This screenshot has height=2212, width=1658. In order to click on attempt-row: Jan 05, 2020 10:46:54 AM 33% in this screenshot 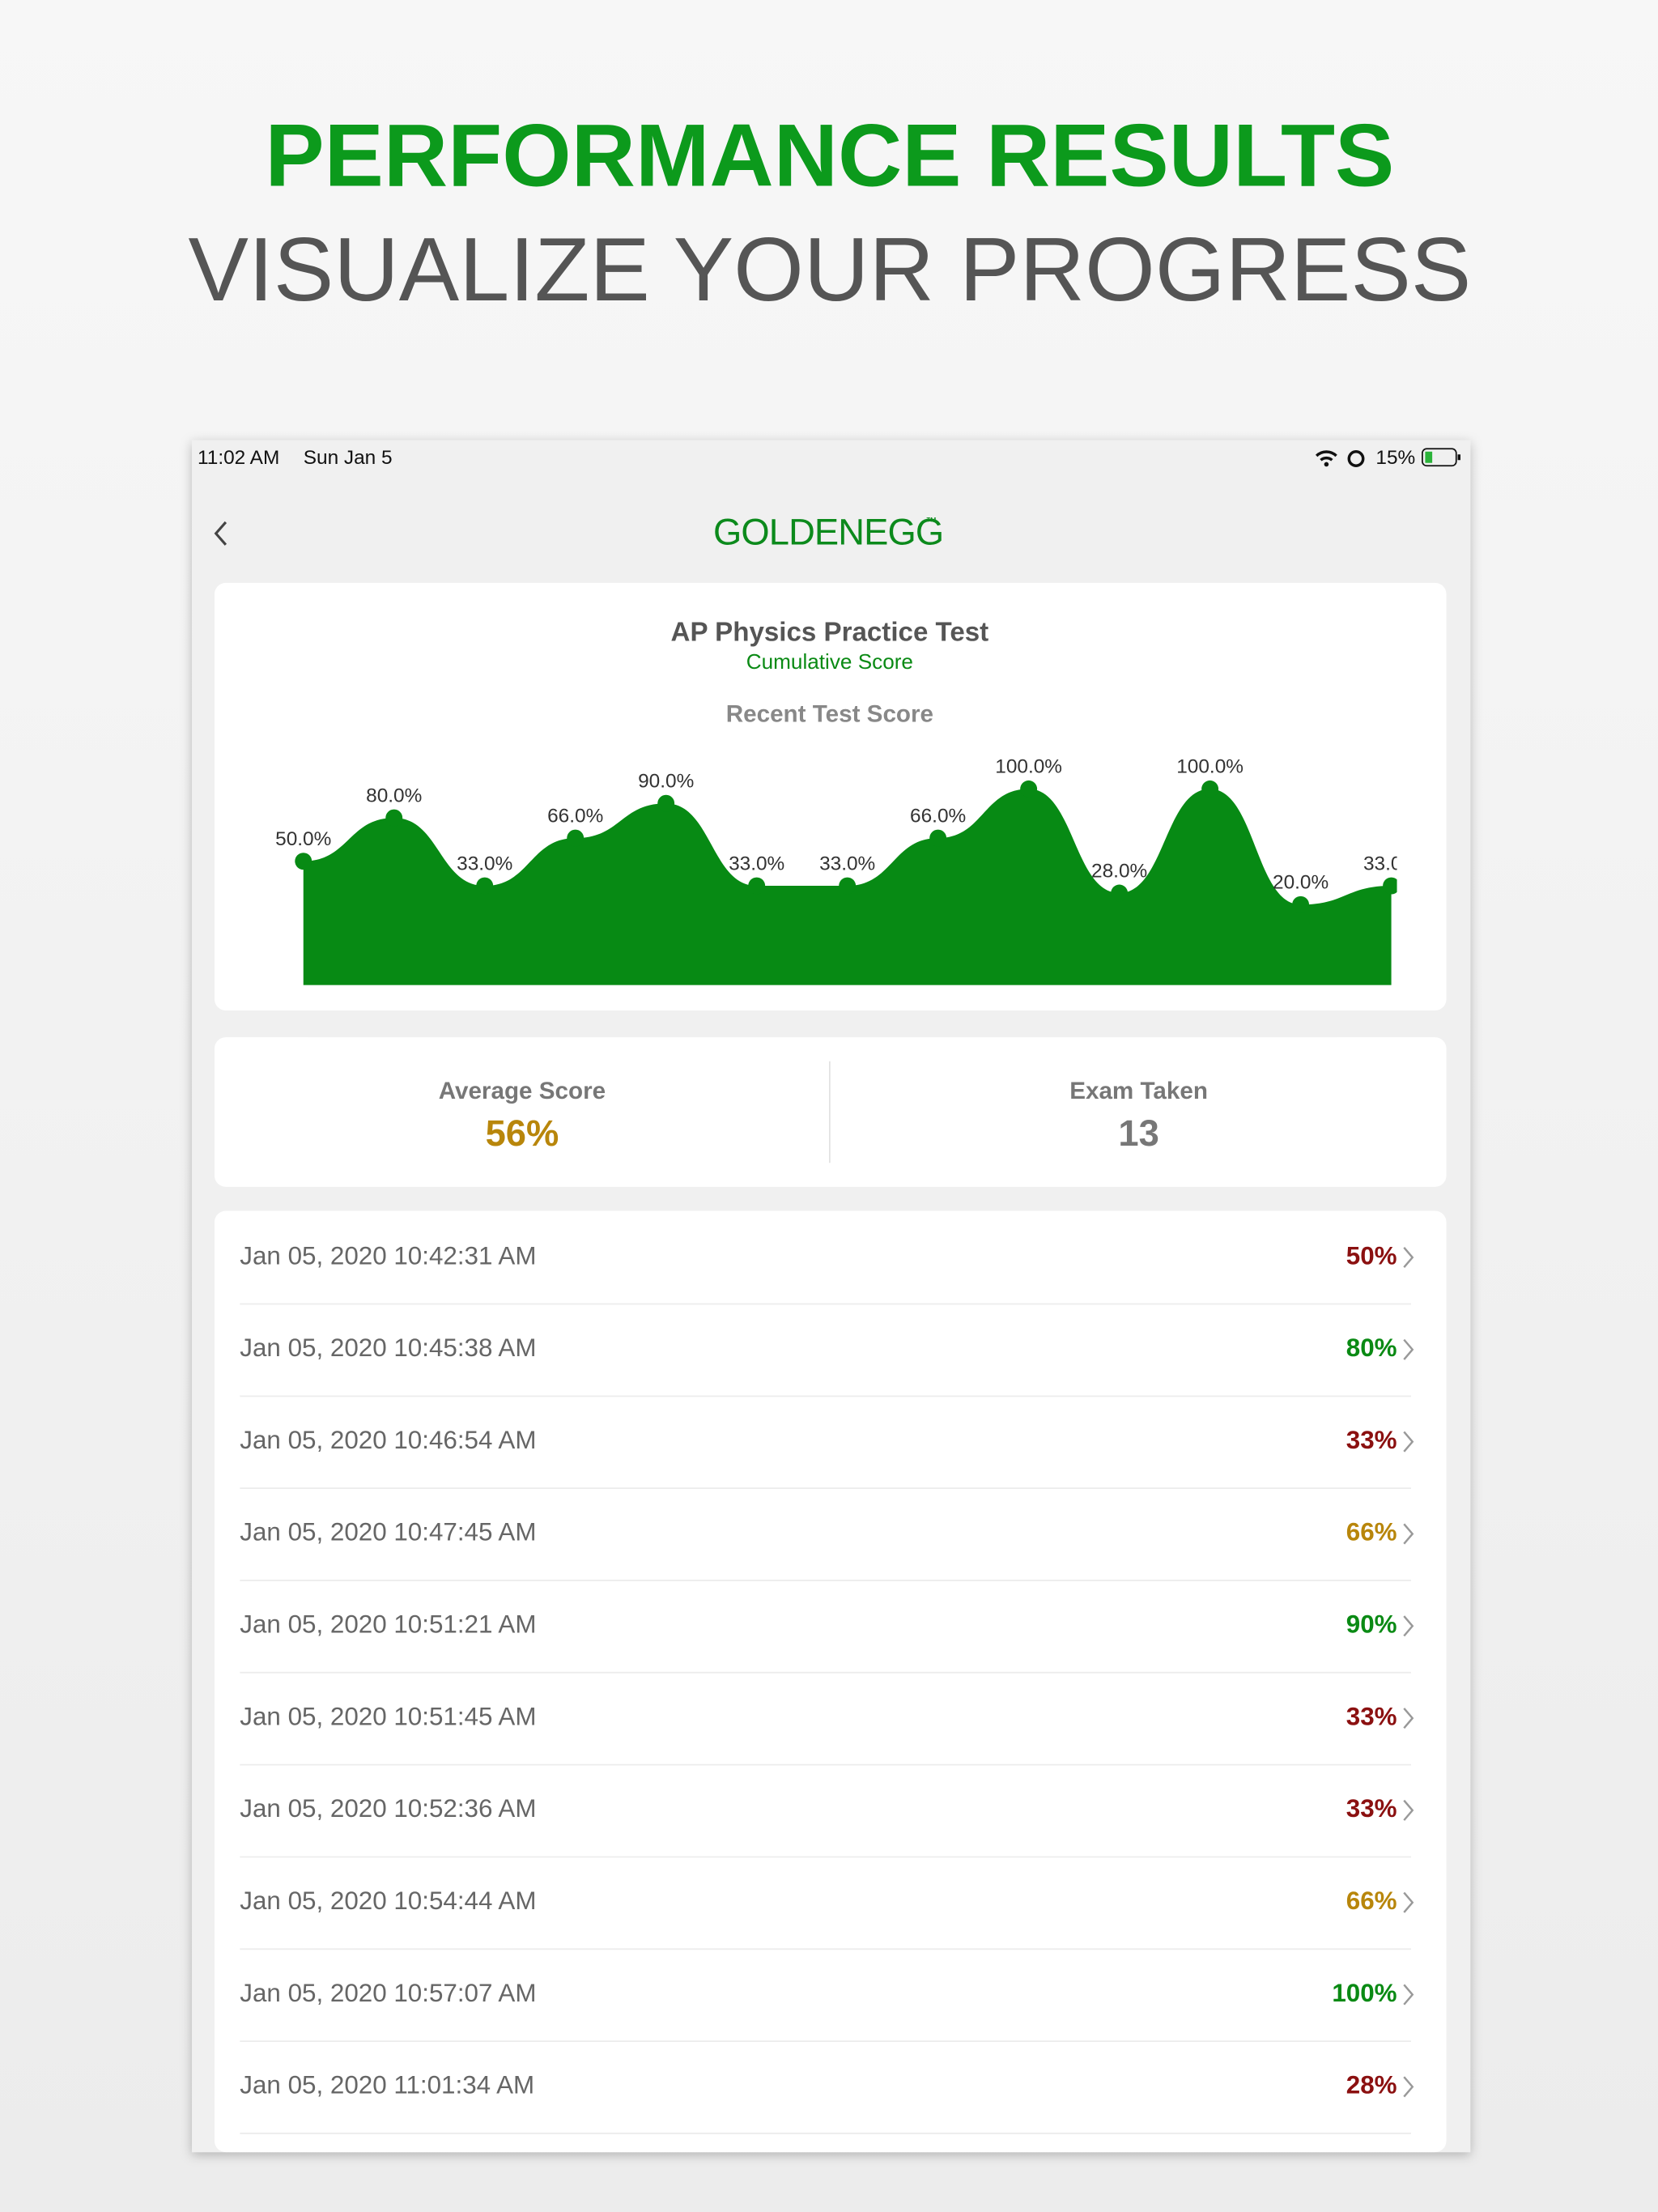, I will do `click(831, 1444)`.